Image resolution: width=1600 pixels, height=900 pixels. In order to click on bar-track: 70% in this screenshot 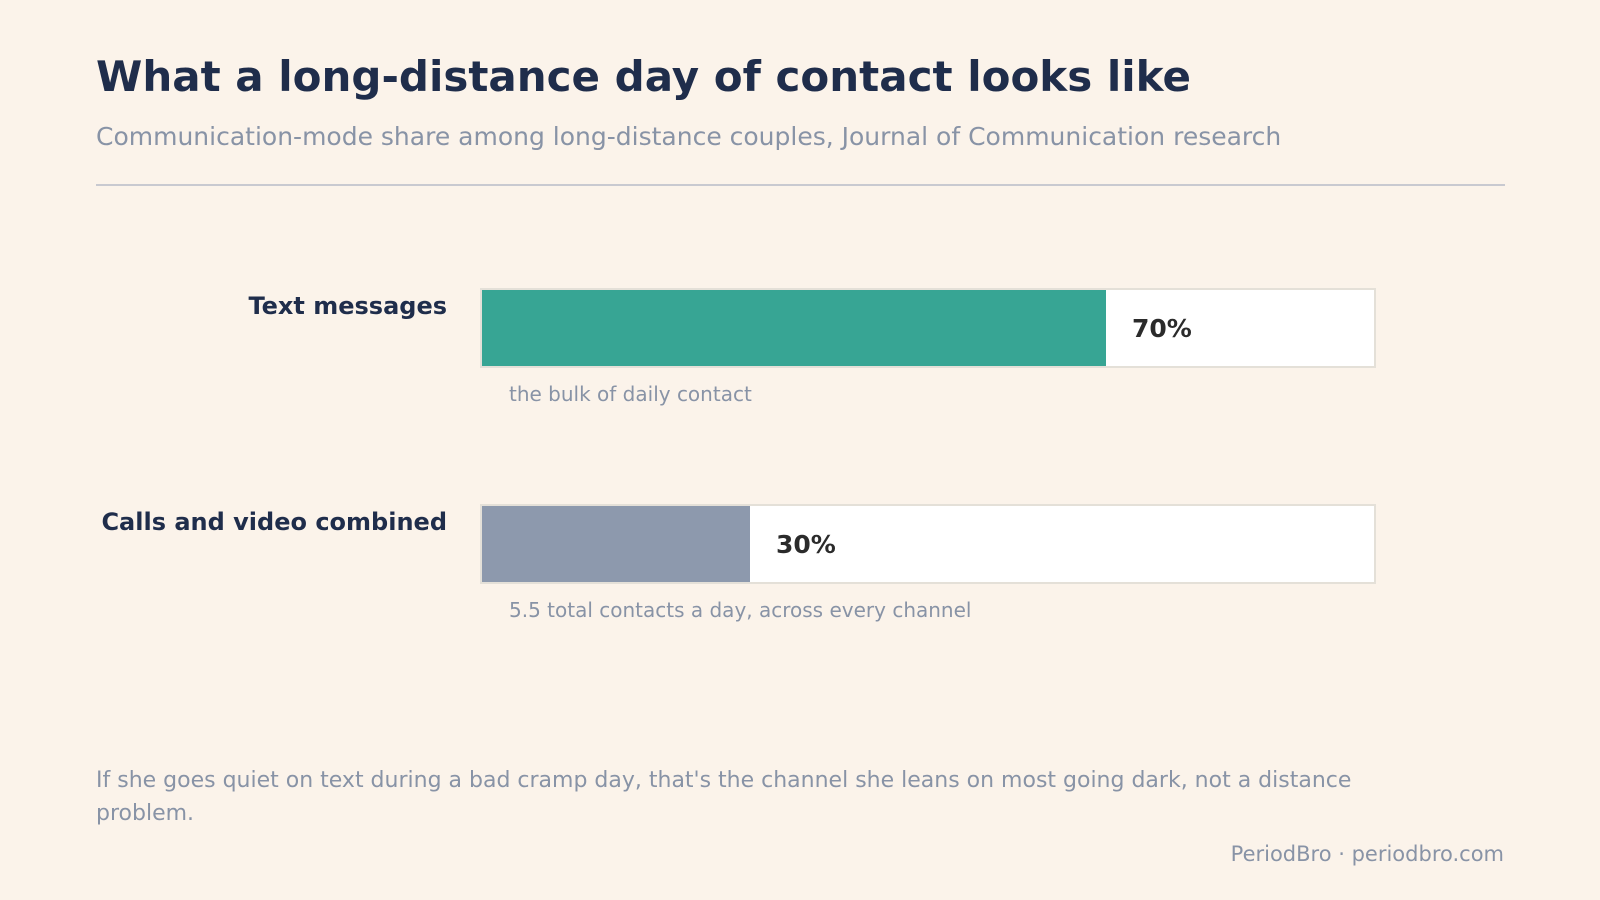, I will do `click(928, 328)`.